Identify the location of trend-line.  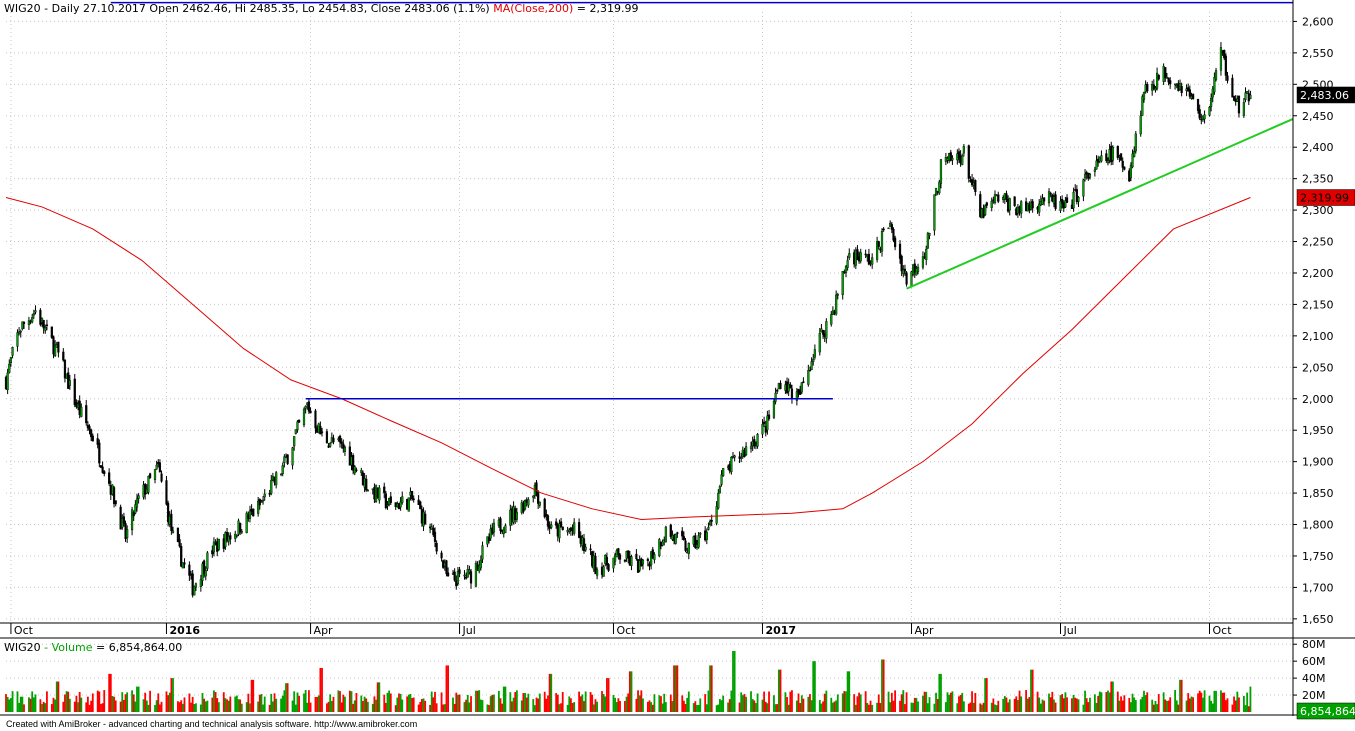
(1100, 203).